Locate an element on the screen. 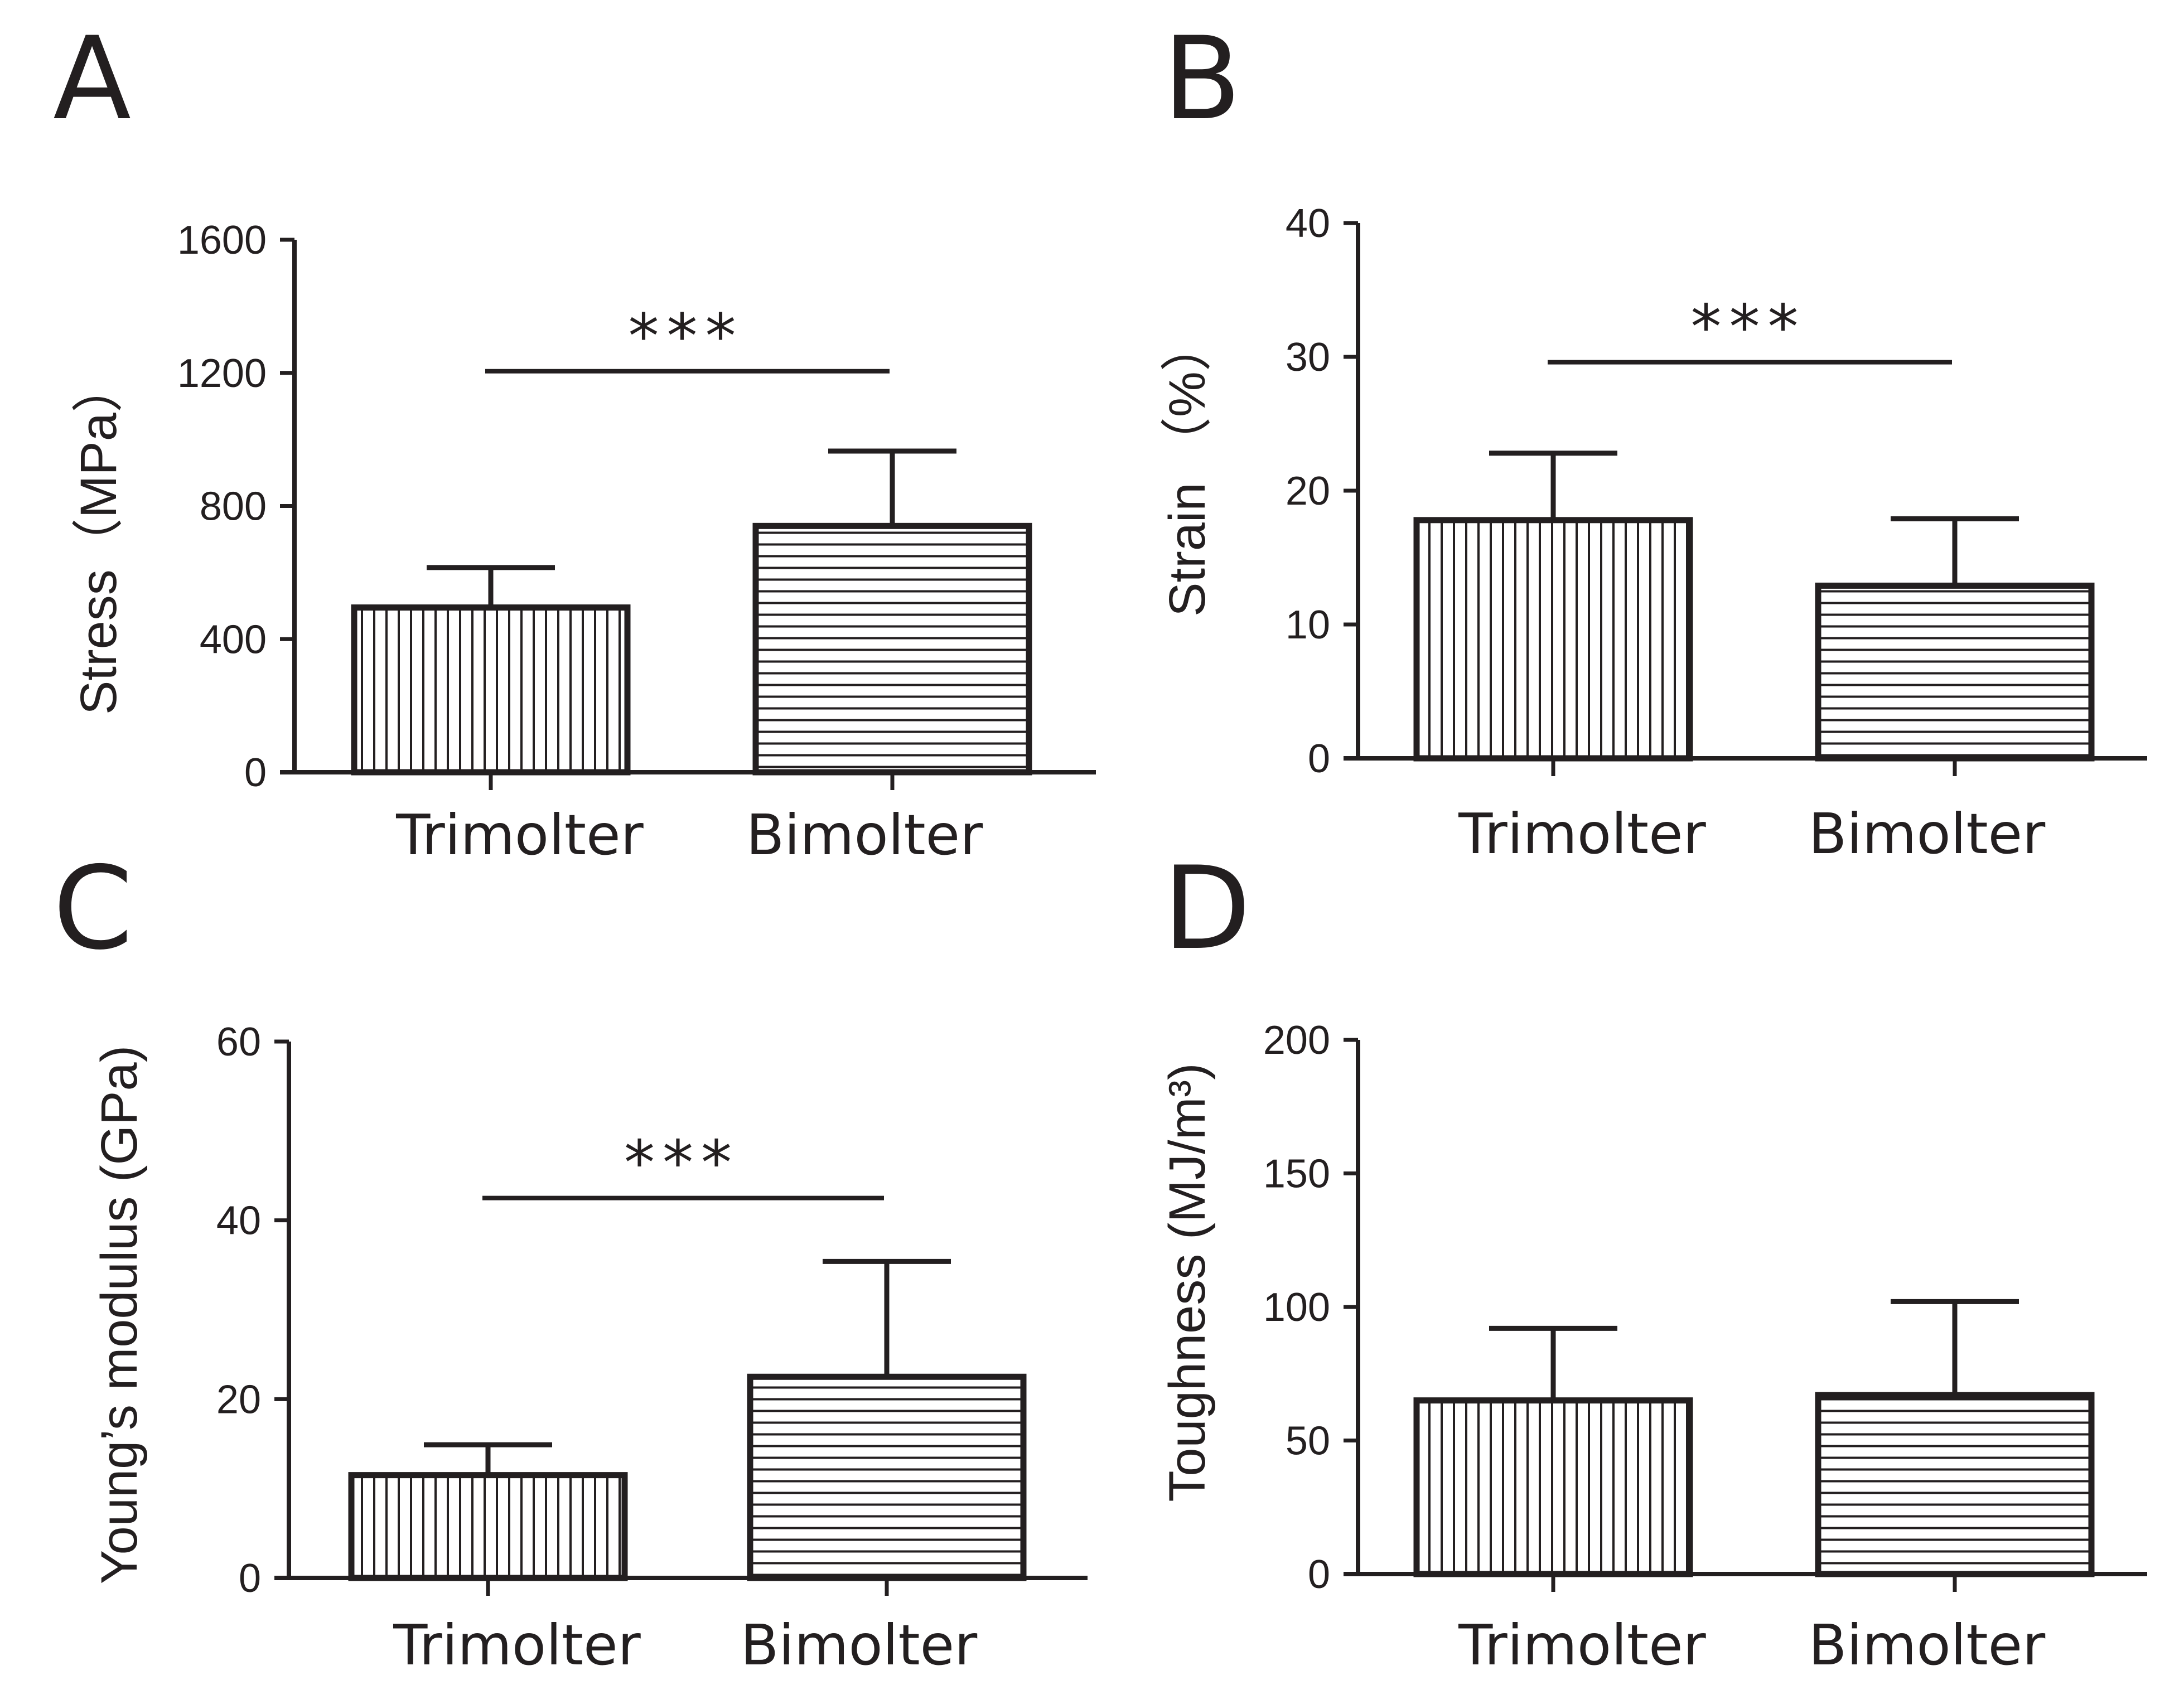 Image resolution: width=2184 pixels, height=1685 pixels. panel-letter-b: B is located at coordinates (1202, 79).